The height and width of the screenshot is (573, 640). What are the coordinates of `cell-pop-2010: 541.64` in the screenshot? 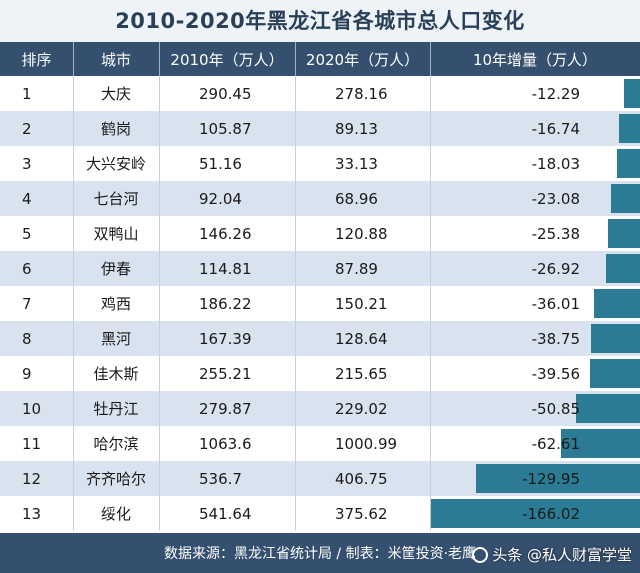 It's located at (225, 513).